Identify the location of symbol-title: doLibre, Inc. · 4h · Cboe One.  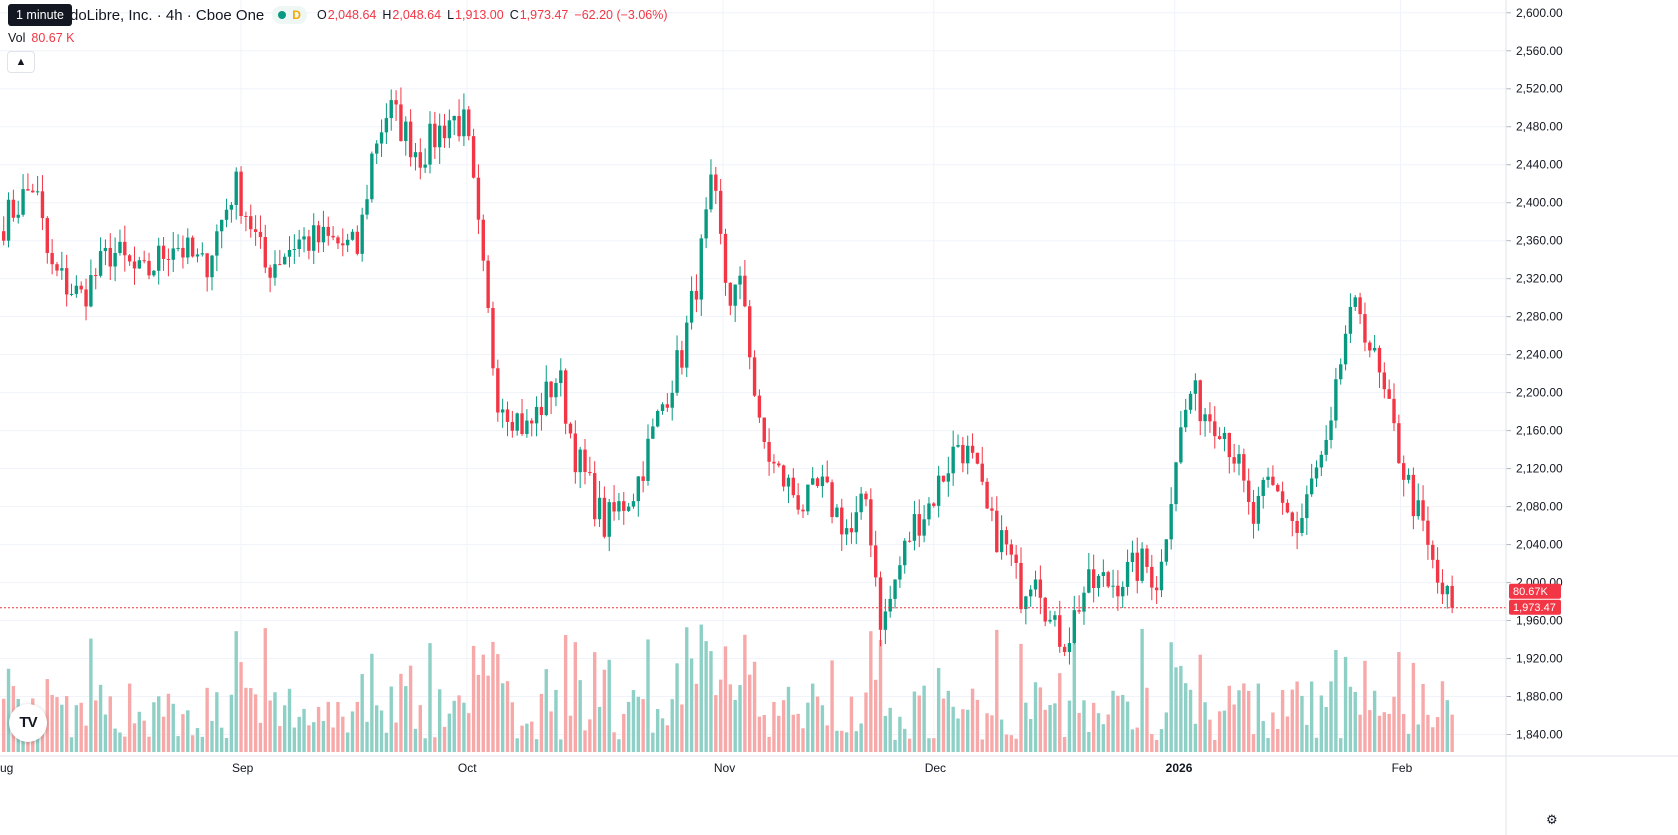
(167, 15).